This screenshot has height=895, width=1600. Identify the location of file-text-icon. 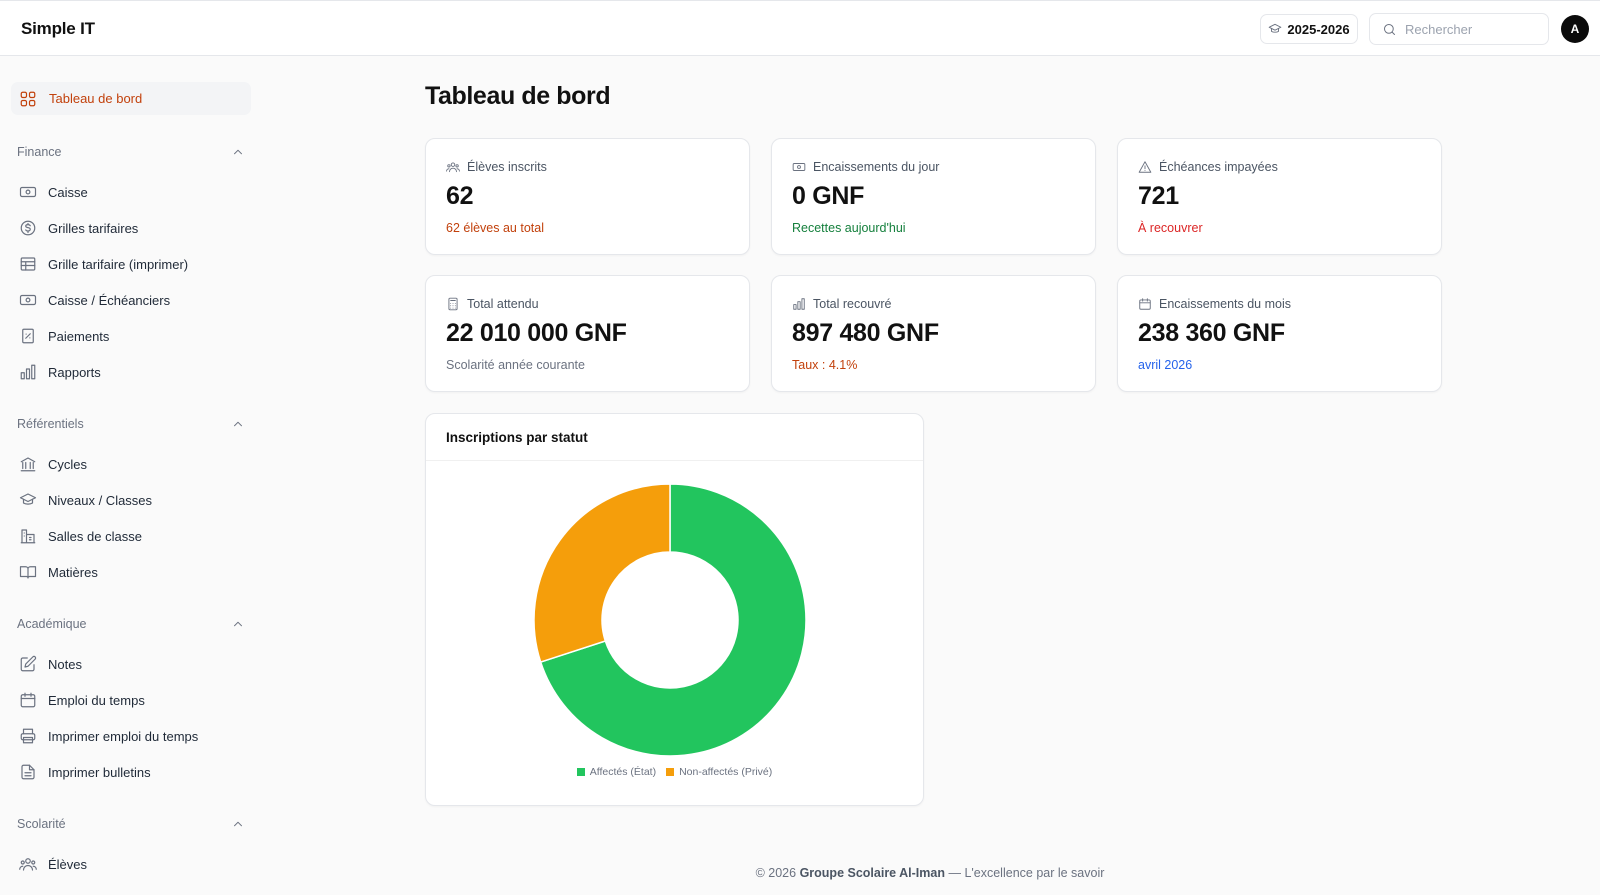
(28, 772).